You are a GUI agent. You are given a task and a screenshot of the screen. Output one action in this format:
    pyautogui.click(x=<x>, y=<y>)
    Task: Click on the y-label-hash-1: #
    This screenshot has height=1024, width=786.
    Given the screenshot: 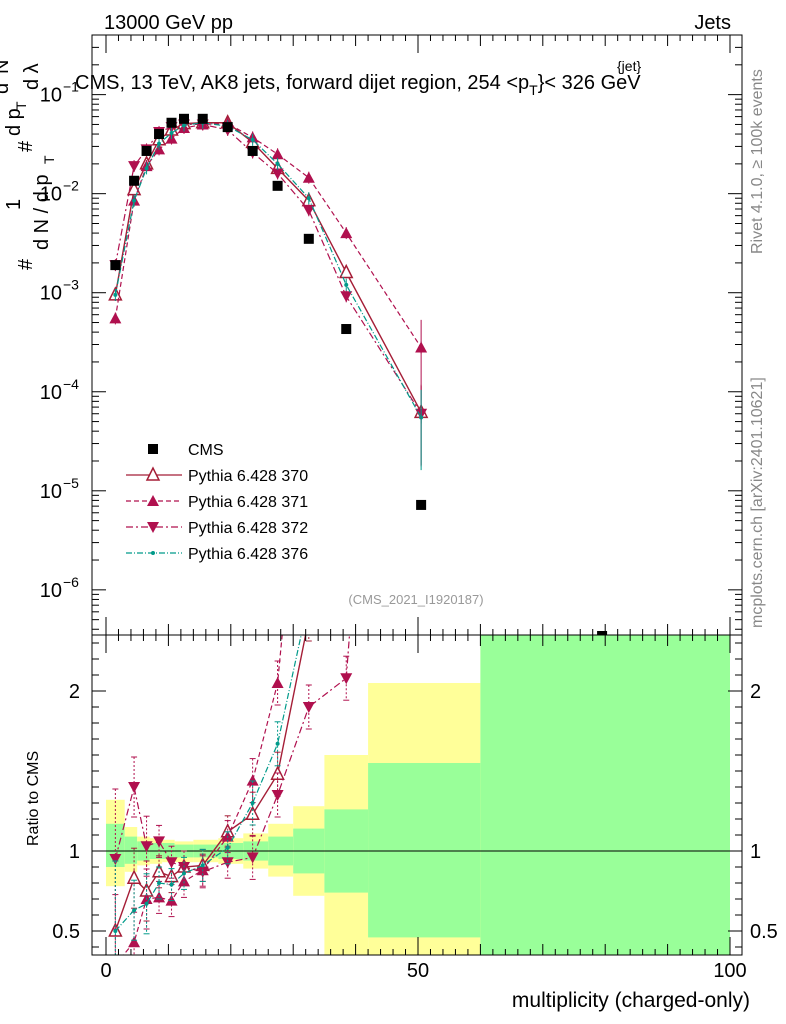 What is the action you would take?
    pyautogui.click(x=26, y=264)
    